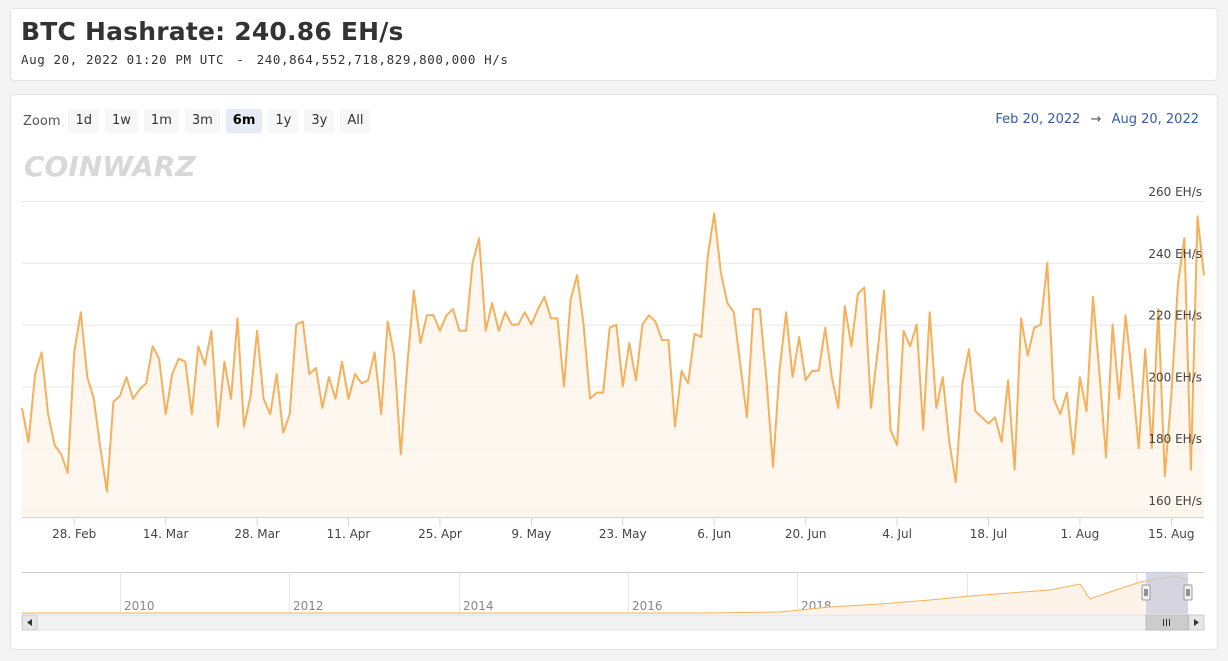 The width and height of the screenshot is (1228, 661). What do you see at coordinates (123, 59) in the screenshot?
I see `timestamp: Aug 20, 2022 01:20 PM UTC` at bounding box center [123, 59].